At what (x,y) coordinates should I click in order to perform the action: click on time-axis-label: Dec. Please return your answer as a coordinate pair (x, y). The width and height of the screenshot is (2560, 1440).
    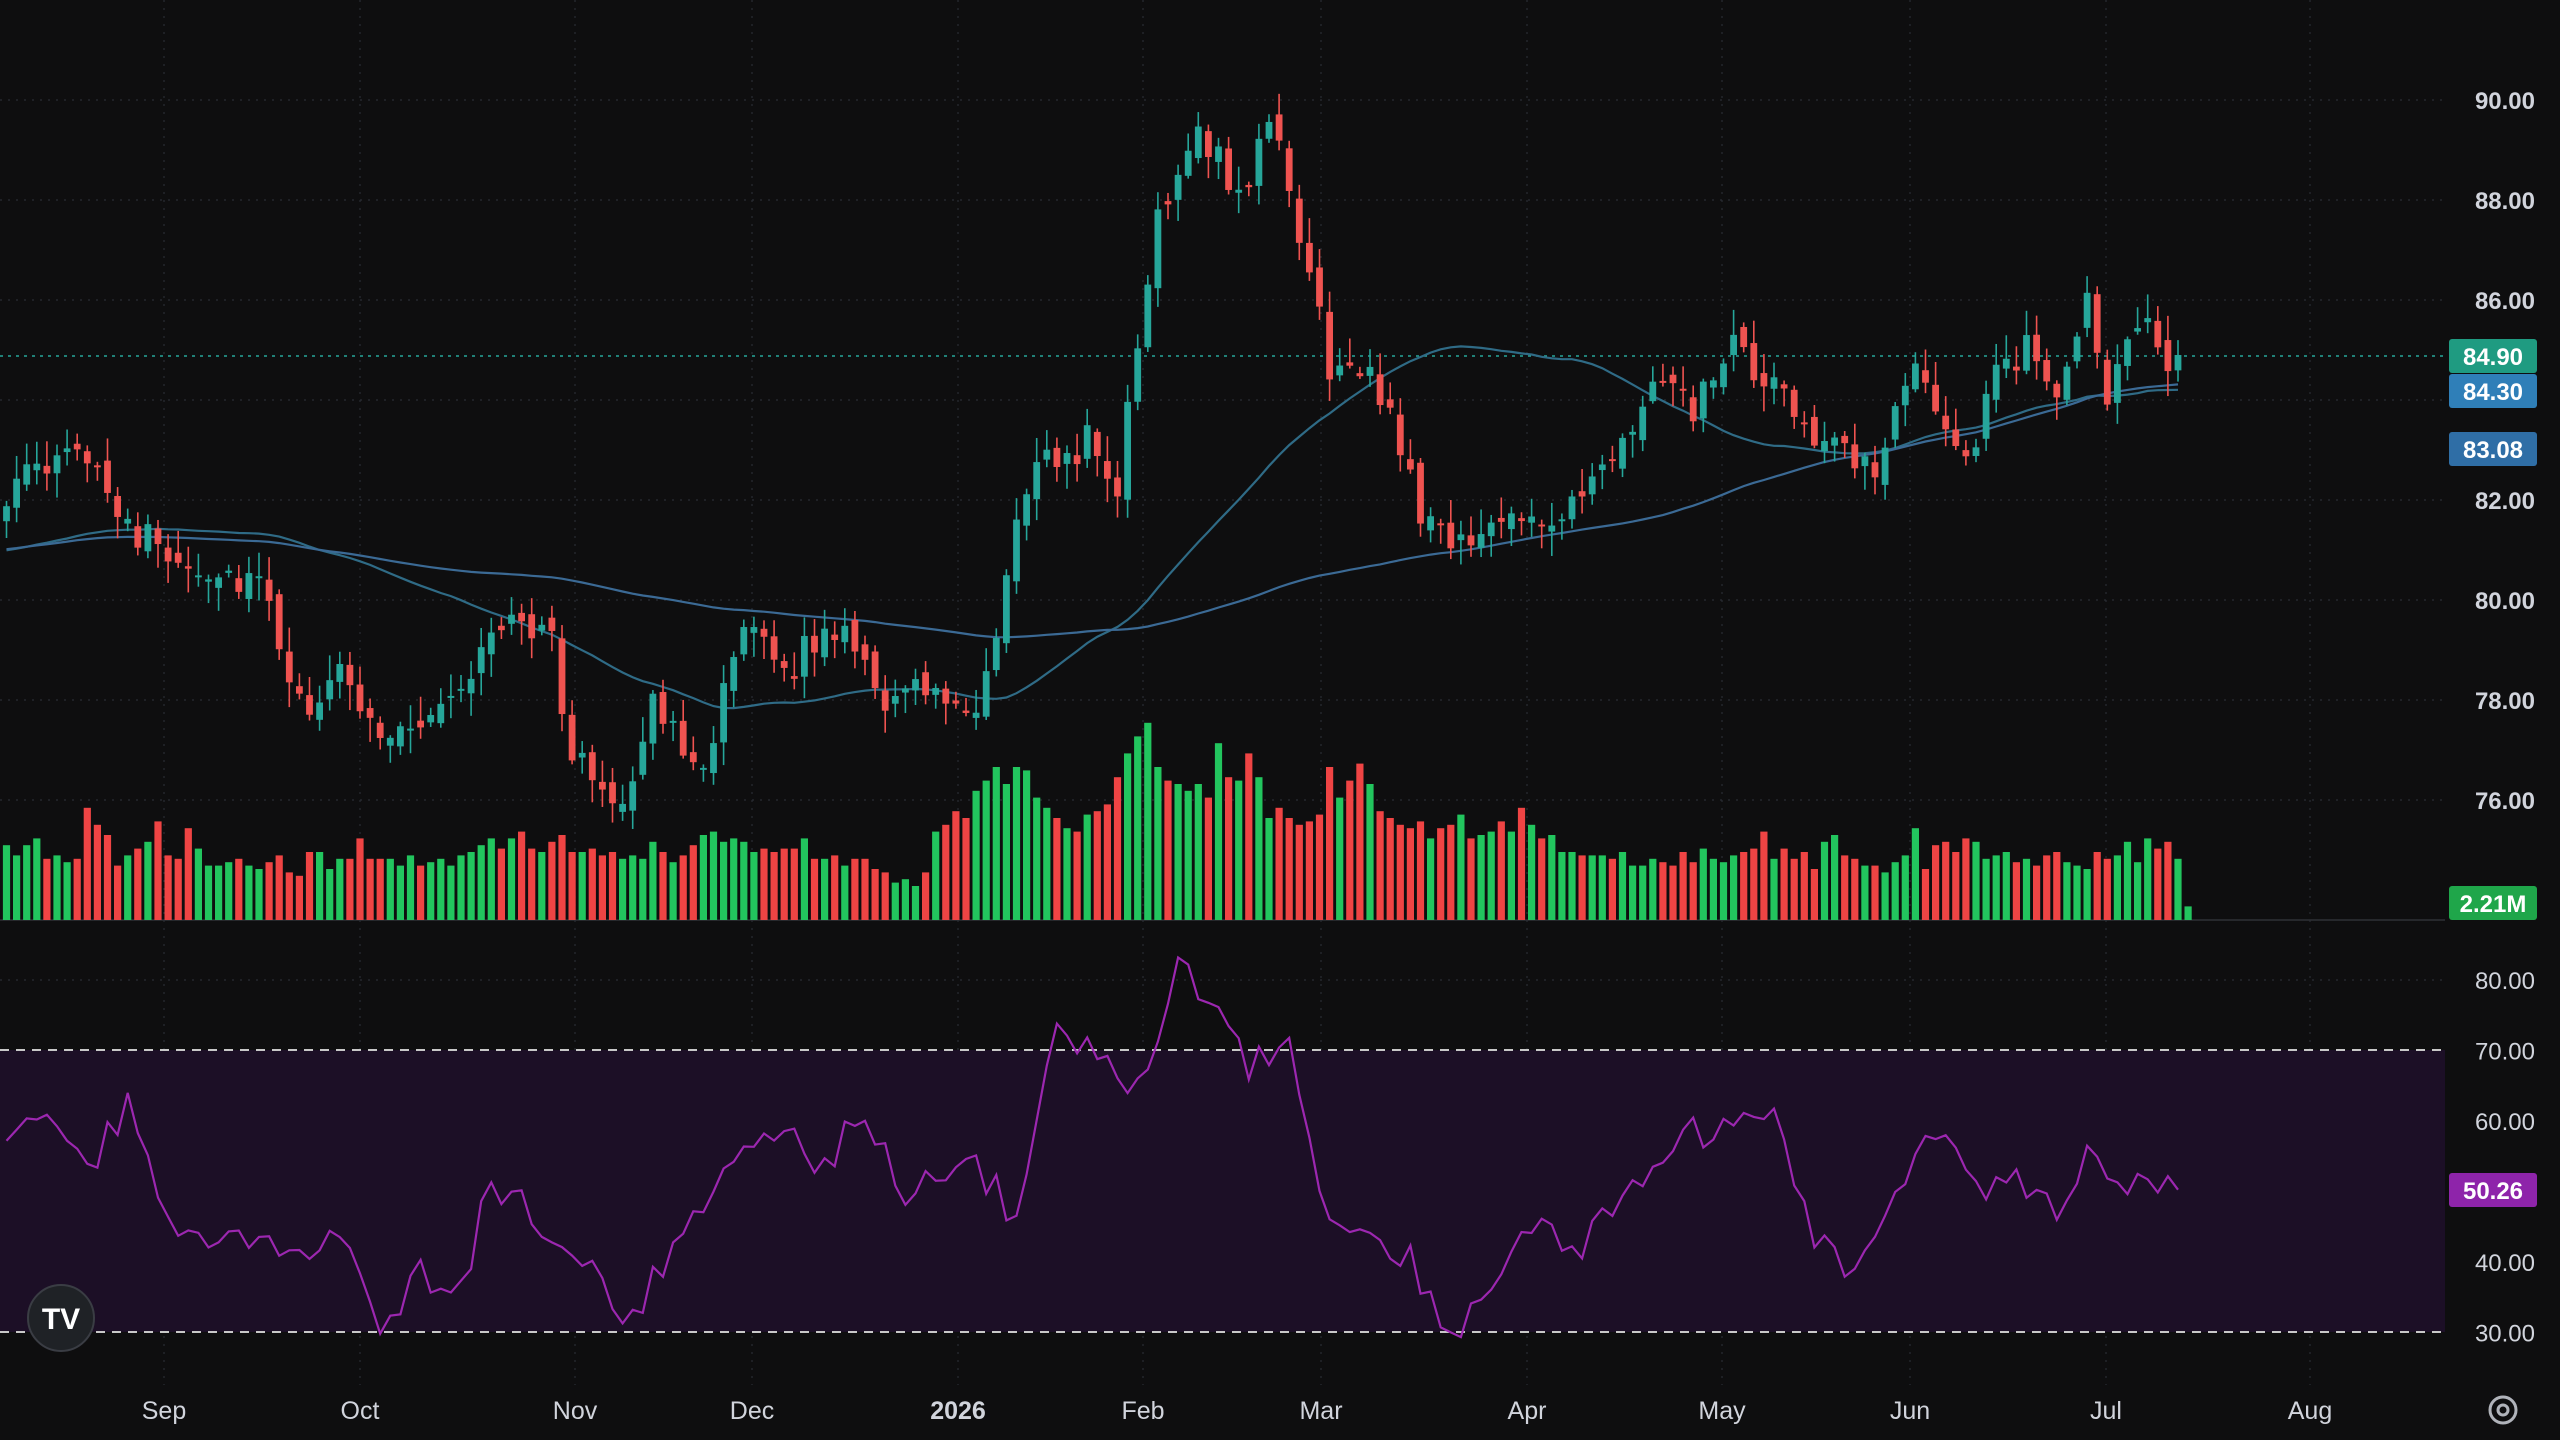
    Looking at the image, I should click on (752, 1411).